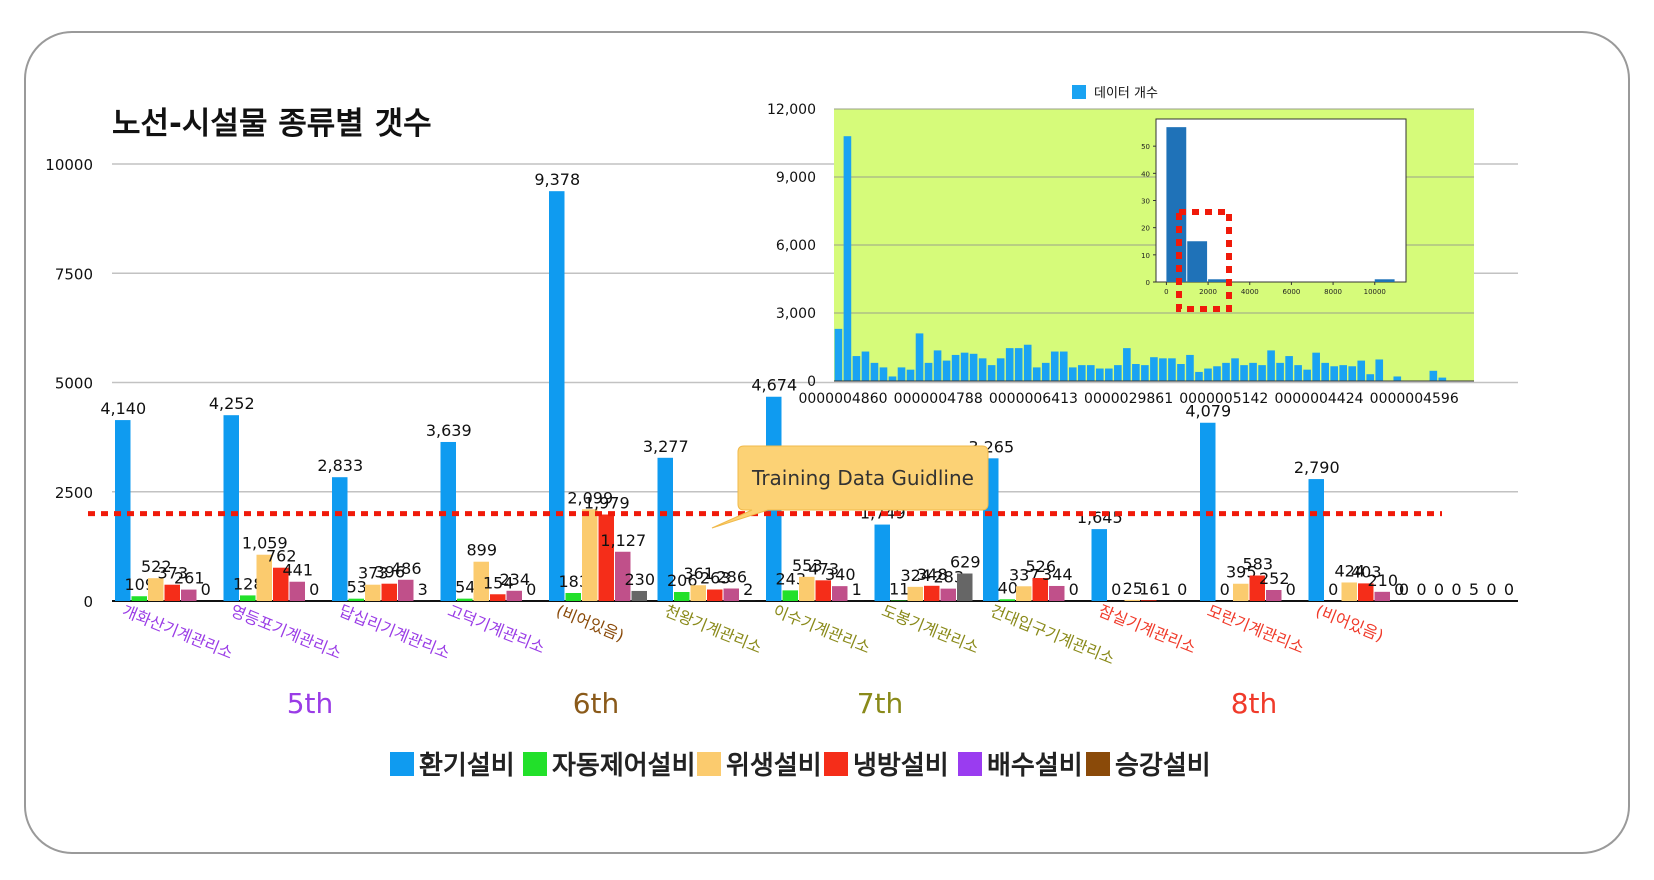 The width and height of the screenshot is (1654, 880). What do you see at coordinates (498, 582) in the screenshot?
I see `data-label: 154` at bounding box center [498, 582].